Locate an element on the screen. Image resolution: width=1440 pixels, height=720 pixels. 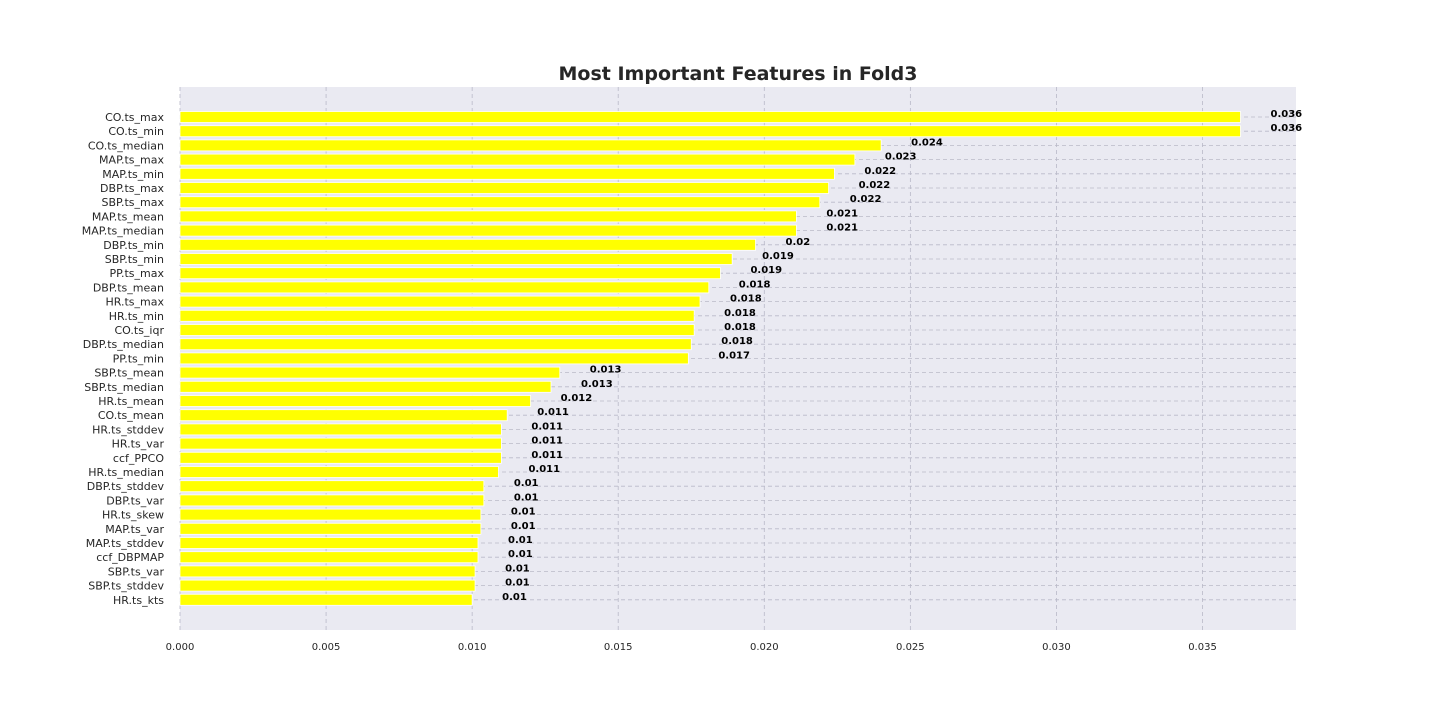
x-tick-label: 0.035 is located at coordinates (1202, 647).